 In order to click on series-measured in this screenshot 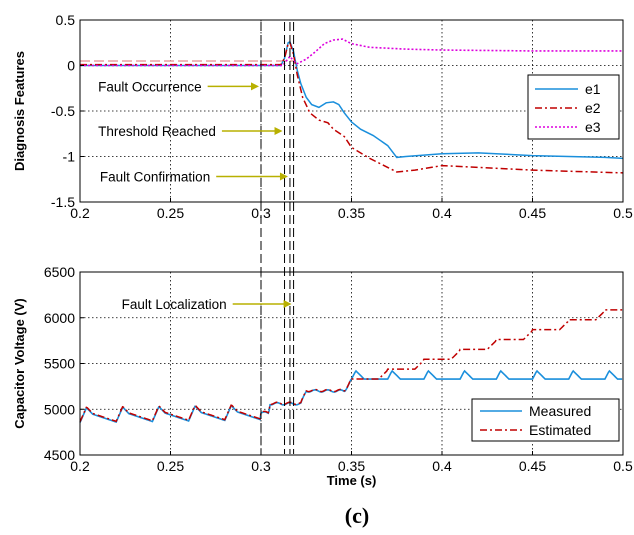, I will do `click(351, 396)`.